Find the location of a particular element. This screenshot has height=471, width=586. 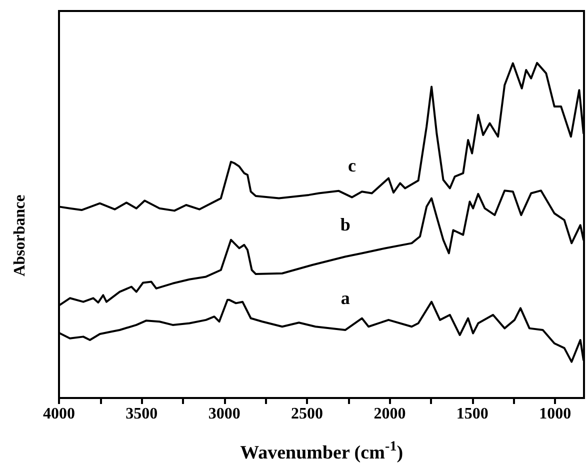

series-label: b is located at coordinates (345, 224).